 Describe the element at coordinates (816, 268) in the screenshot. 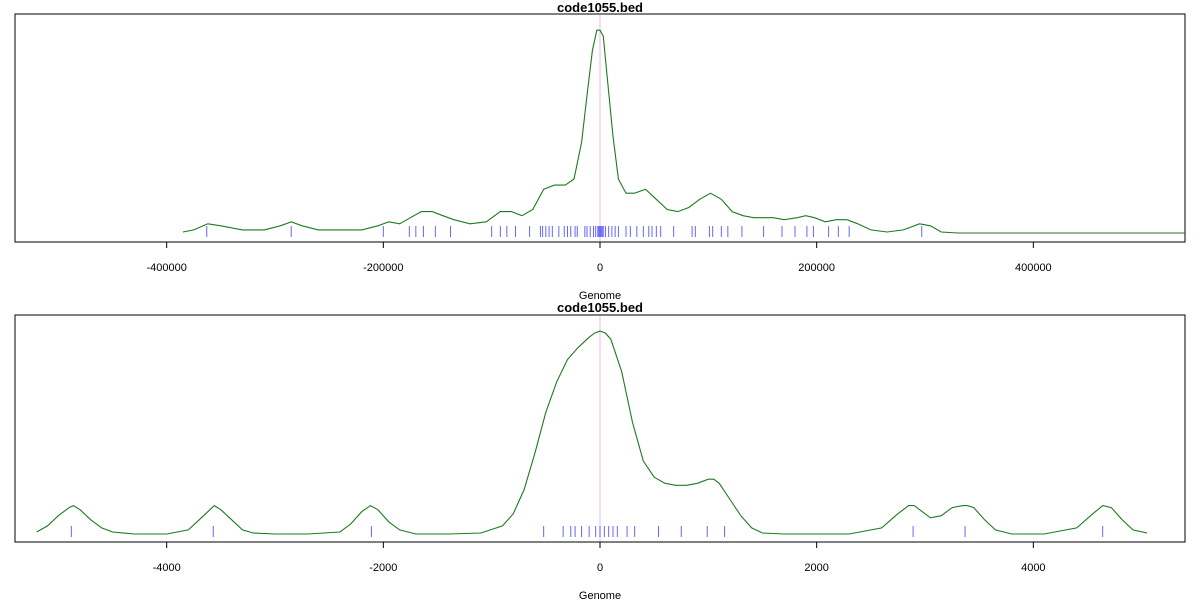

I see `x-tick-label: 200000` at that location.